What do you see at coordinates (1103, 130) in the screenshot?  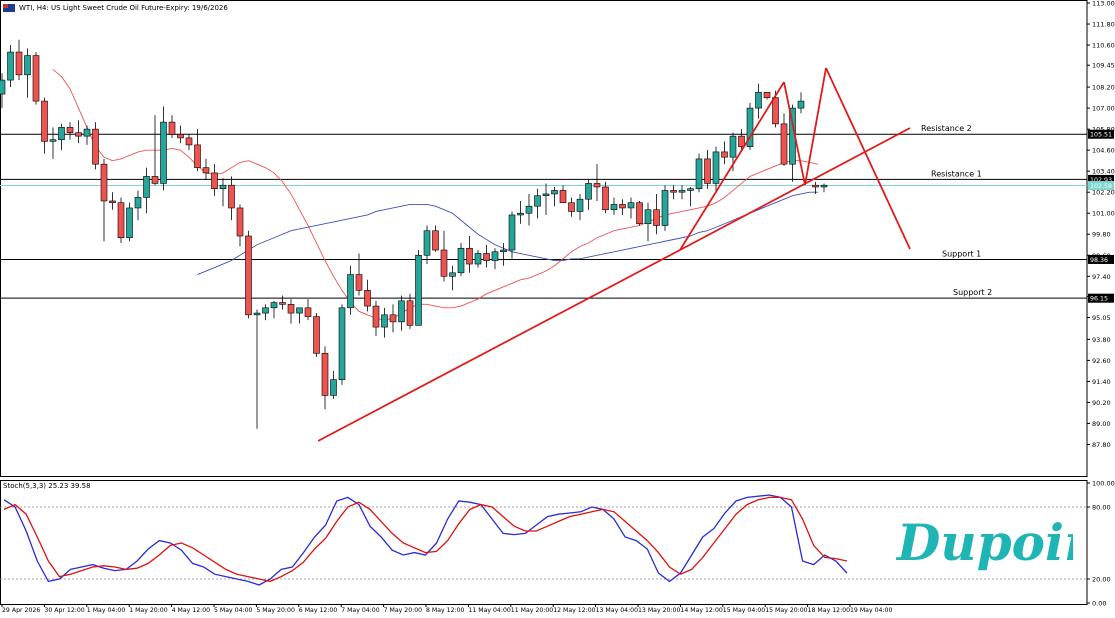 I see `y-tick-label: 105.80` at bounding box center [1103, 130].